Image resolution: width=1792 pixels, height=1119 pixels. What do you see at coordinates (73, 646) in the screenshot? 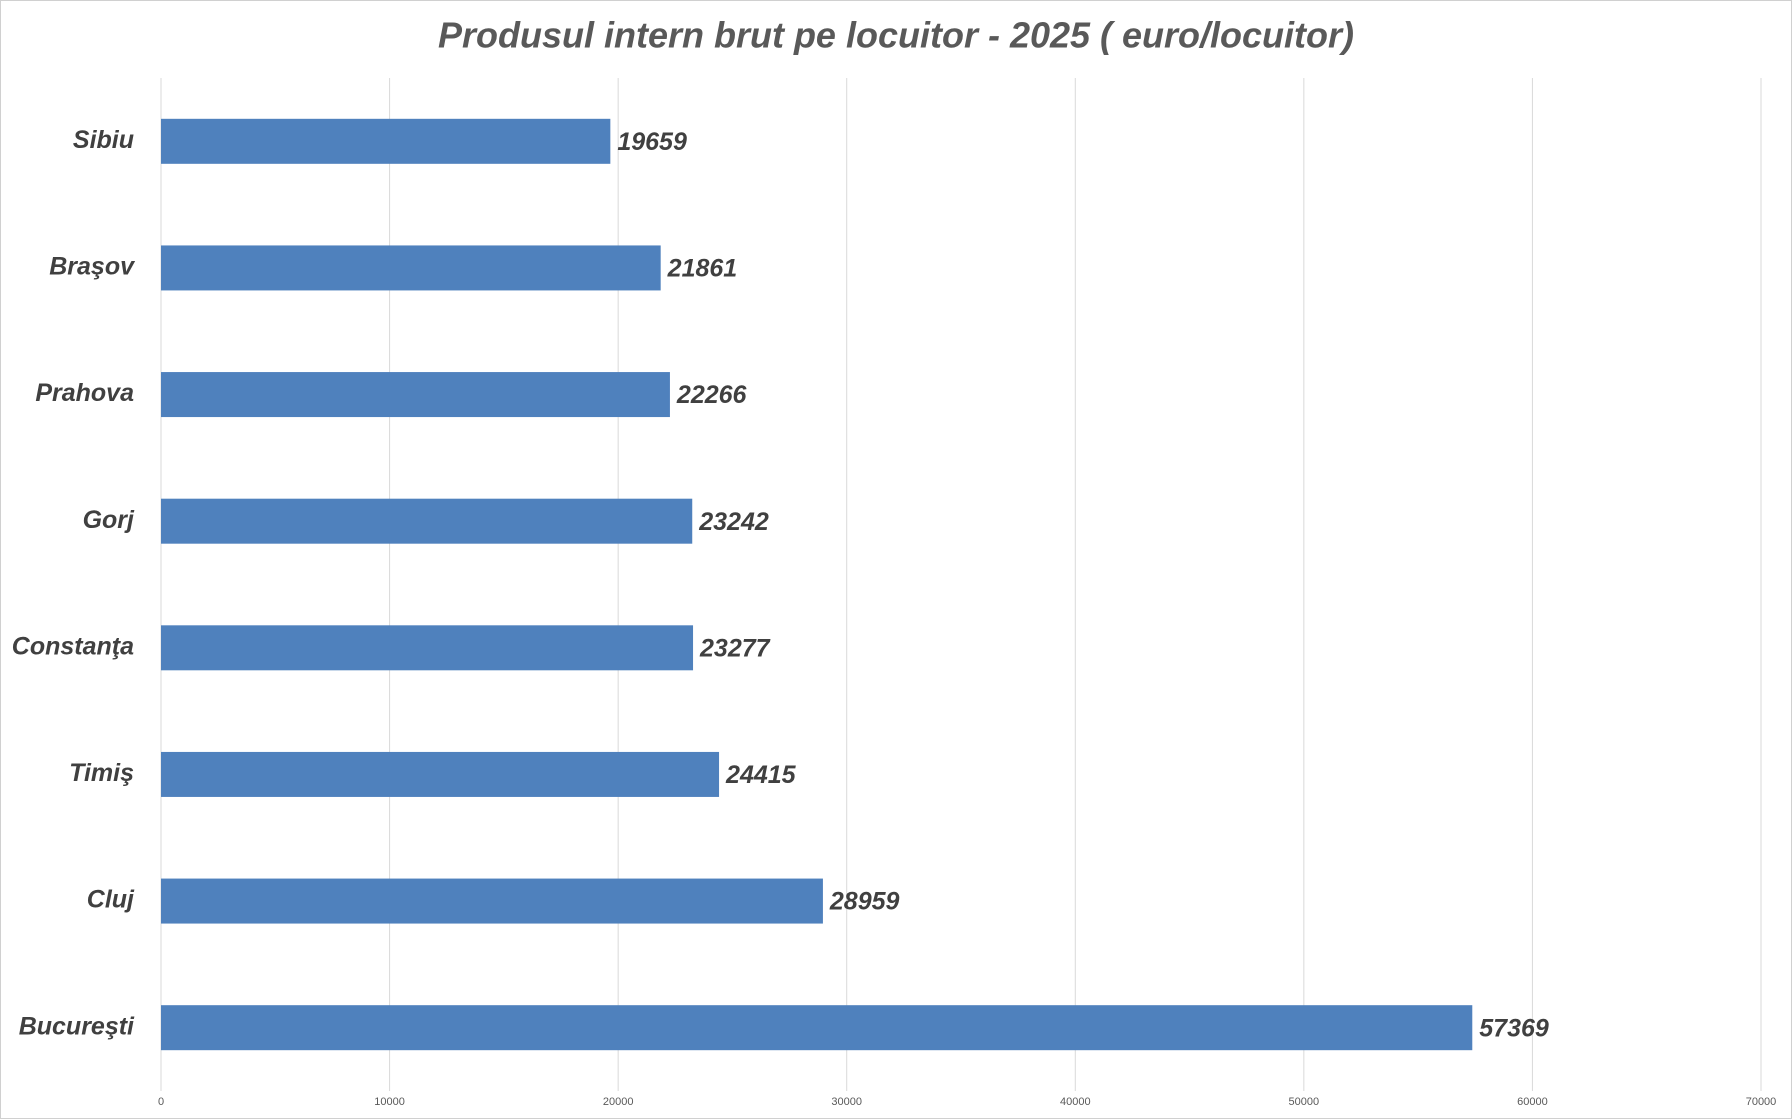
I see `y-tick-label: Constanţa` at bounding box center [73, 646].